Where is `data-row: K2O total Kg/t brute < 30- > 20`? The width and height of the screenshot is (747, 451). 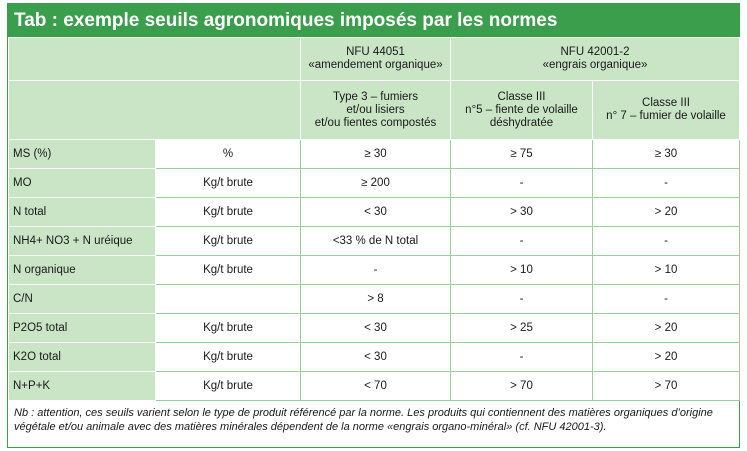
data-row: K2O total Kg/t brute < 30- > 20 is located at coordinates (374, 357).